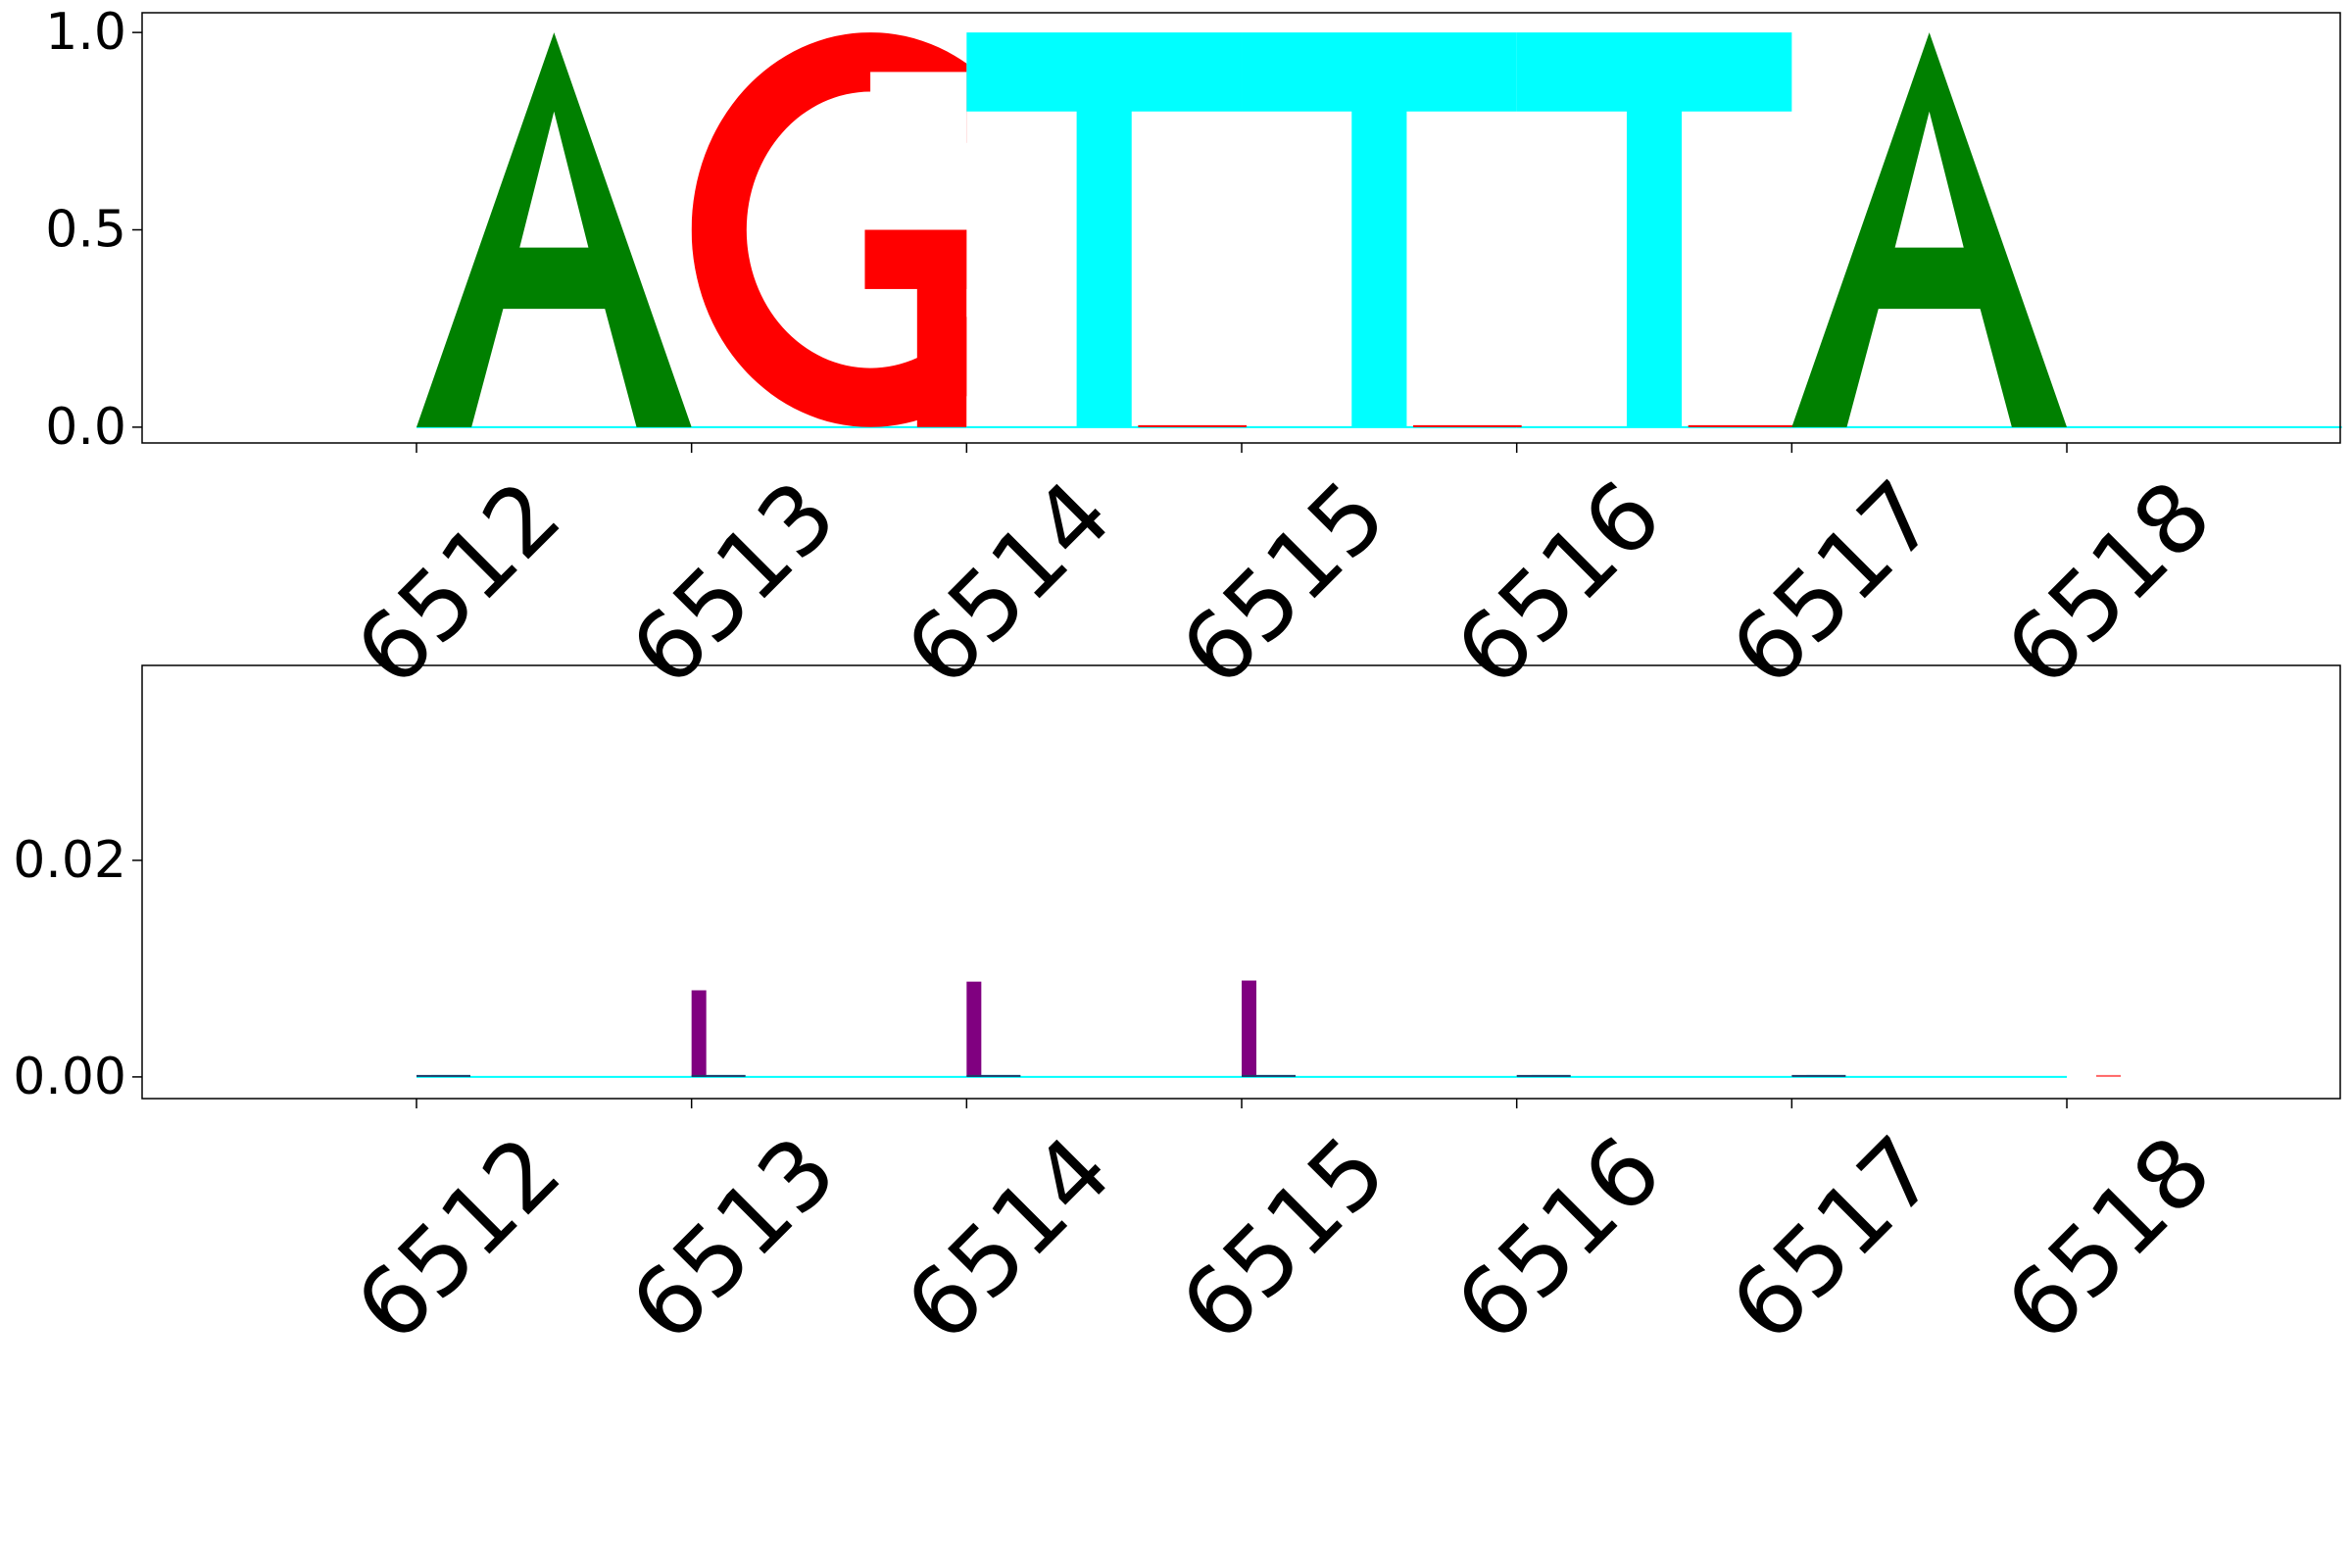 The width and height of the screenshot is (2352, 1568). Describe the element at coordinates (941, 328) in the screenshot. I see `logo-letter-bar` at that location.